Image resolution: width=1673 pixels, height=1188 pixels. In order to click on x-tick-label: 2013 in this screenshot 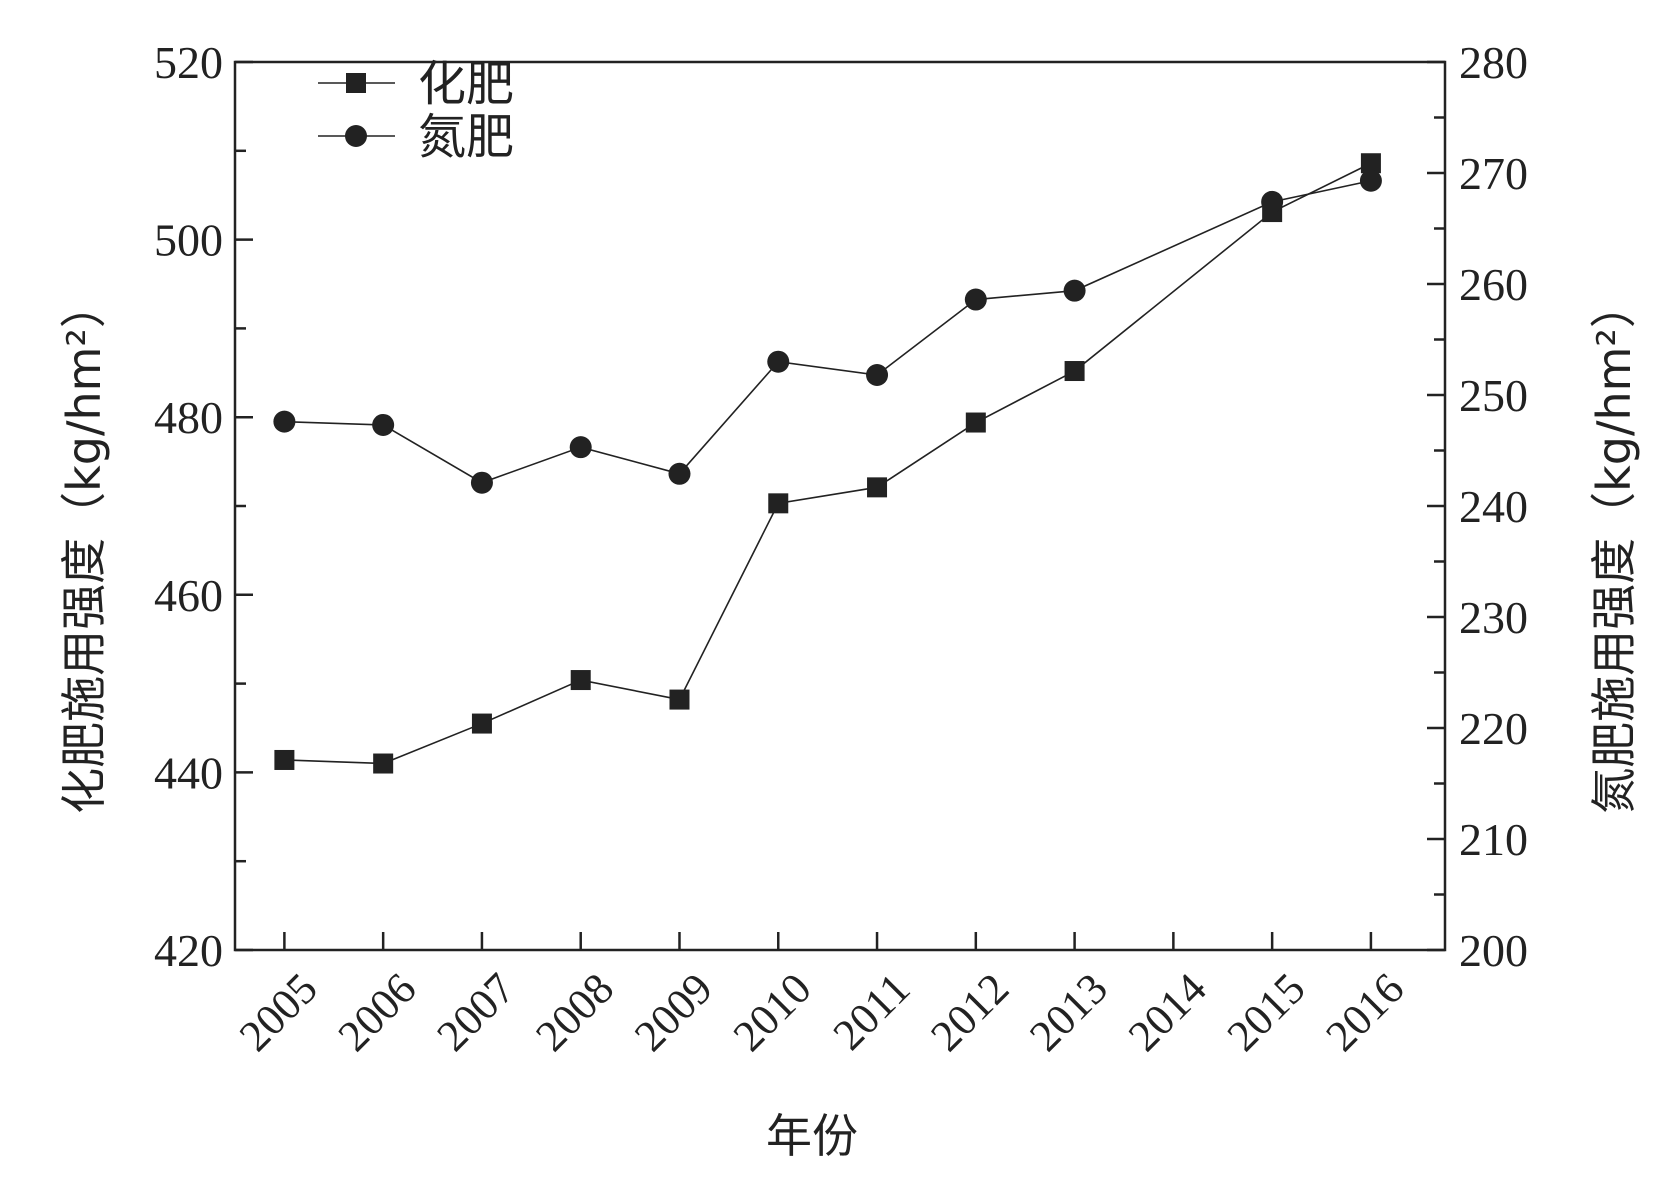, I will do `click(1068, 1012)`.